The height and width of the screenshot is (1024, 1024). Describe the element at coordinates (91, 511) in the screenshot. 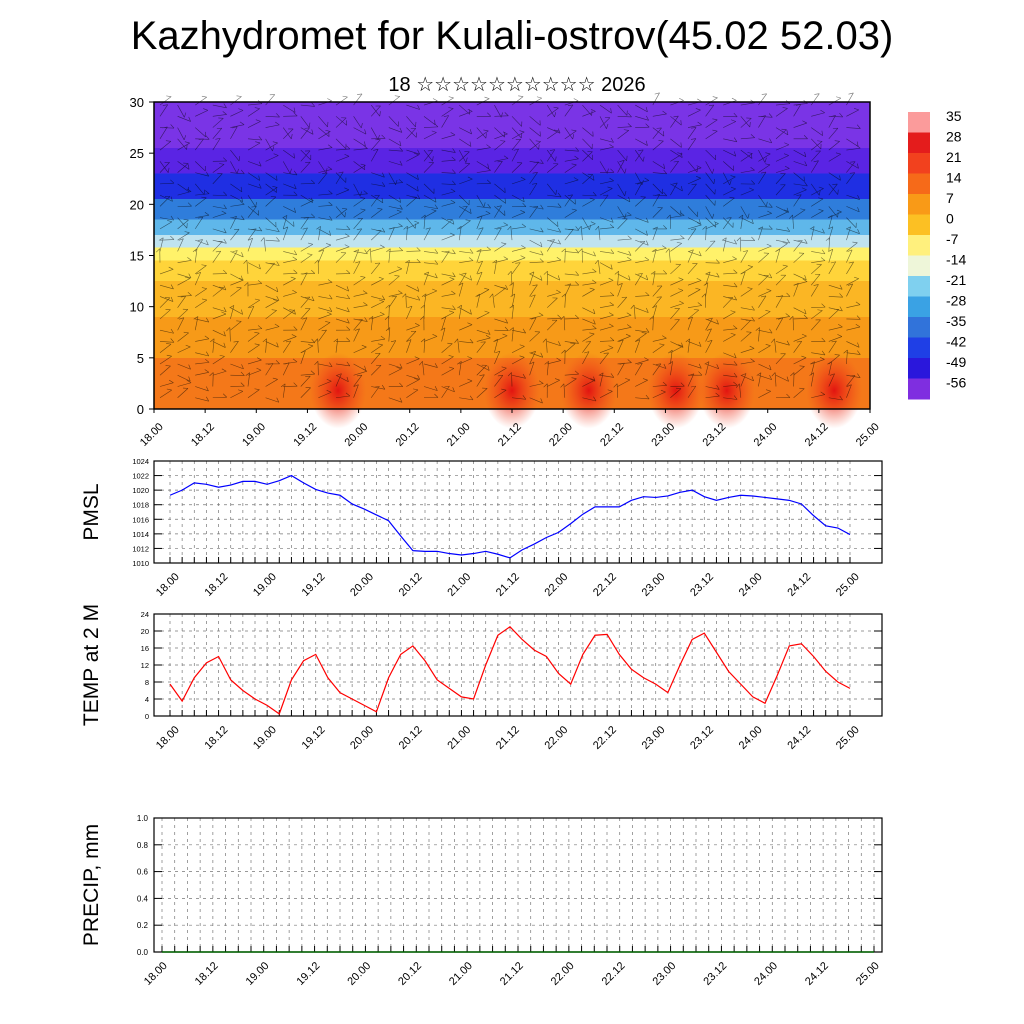

I see `ylabel: PMSL` at that location.